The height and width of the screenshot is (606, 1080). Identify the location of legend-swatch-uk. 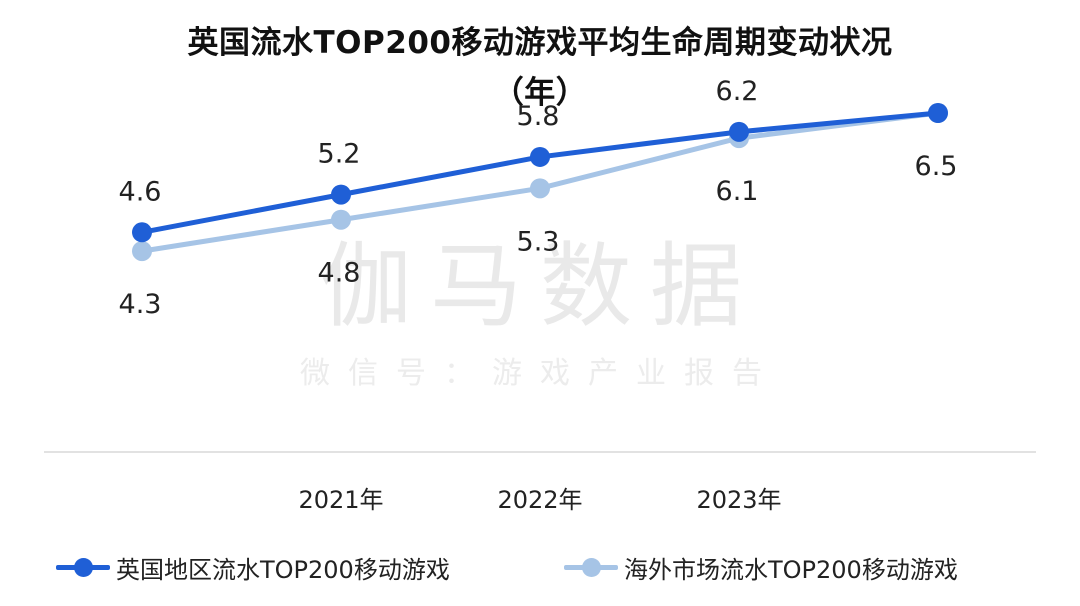
(83, 567).